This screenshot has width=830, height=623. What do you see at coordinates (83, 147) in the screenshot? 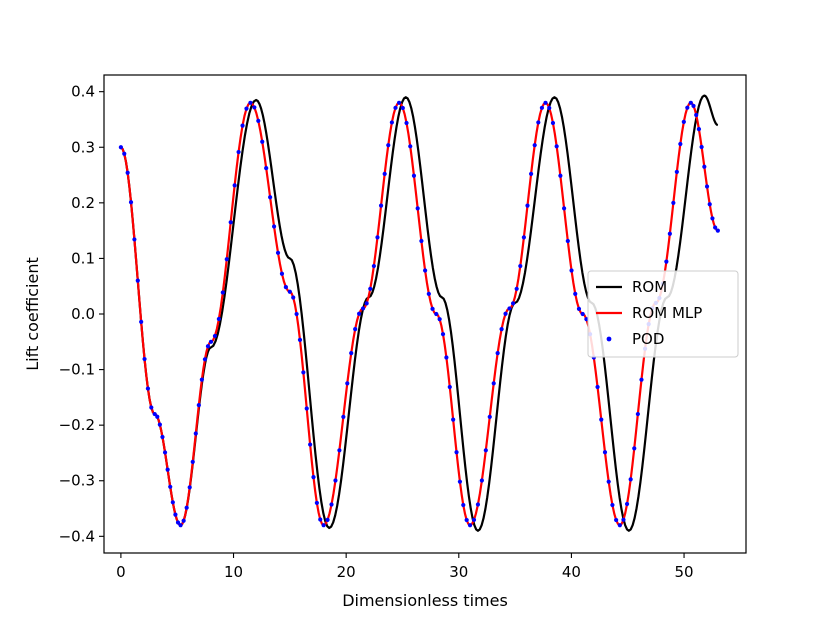
I see `y-tick-label: 0.3` at bounding box center [83, 147].